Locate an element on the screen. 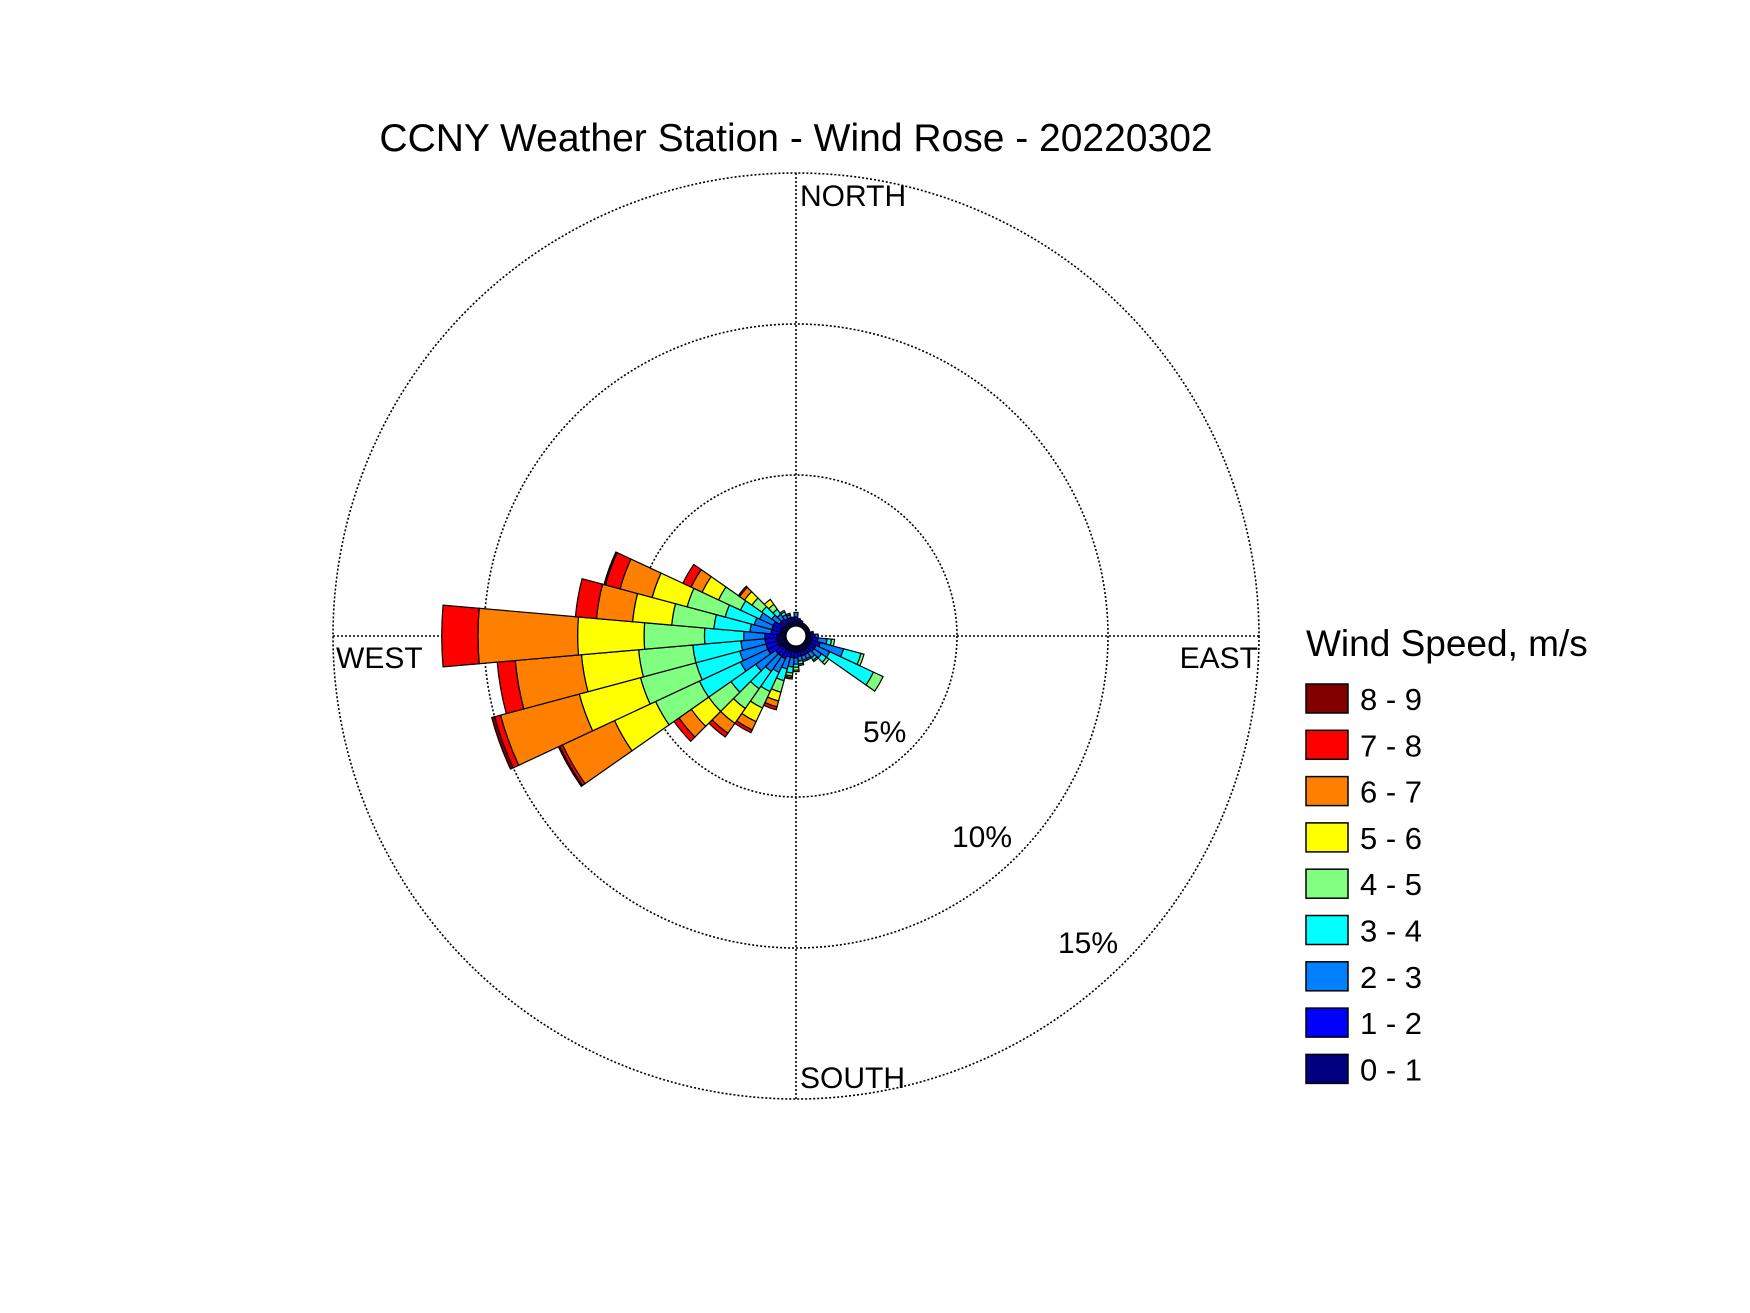  legend-label-0: 8 - 9 is located at coordinates (1391, 699).